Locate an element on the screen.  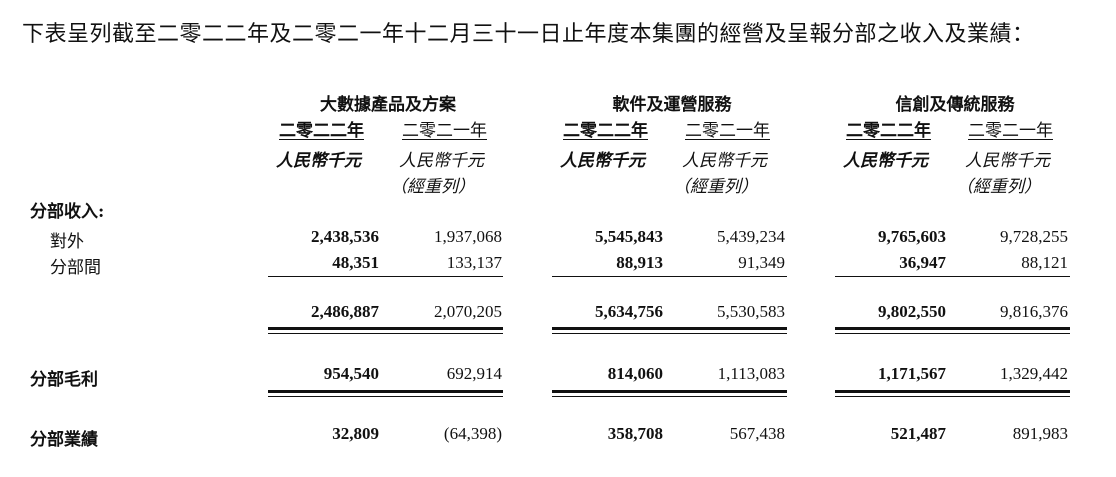
segment-results-value: (64,398) is located at coordinates (472, 433).